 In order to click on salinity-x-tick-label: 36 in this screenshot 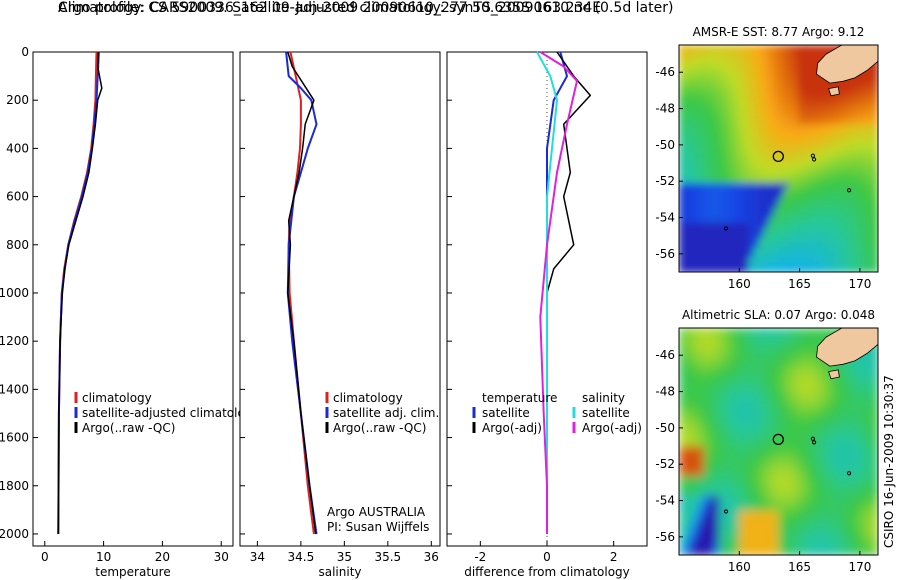, I will do `click(431, 557)`.